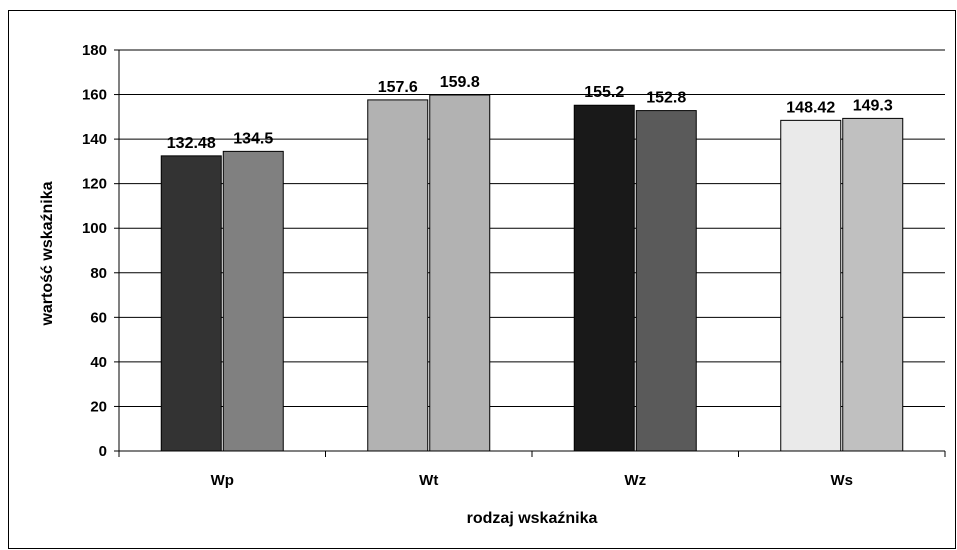  What do you see at coordinates (94, 228) in the screenshot?
I see `y-tick-label: 100` at bounding box center [94, 228].